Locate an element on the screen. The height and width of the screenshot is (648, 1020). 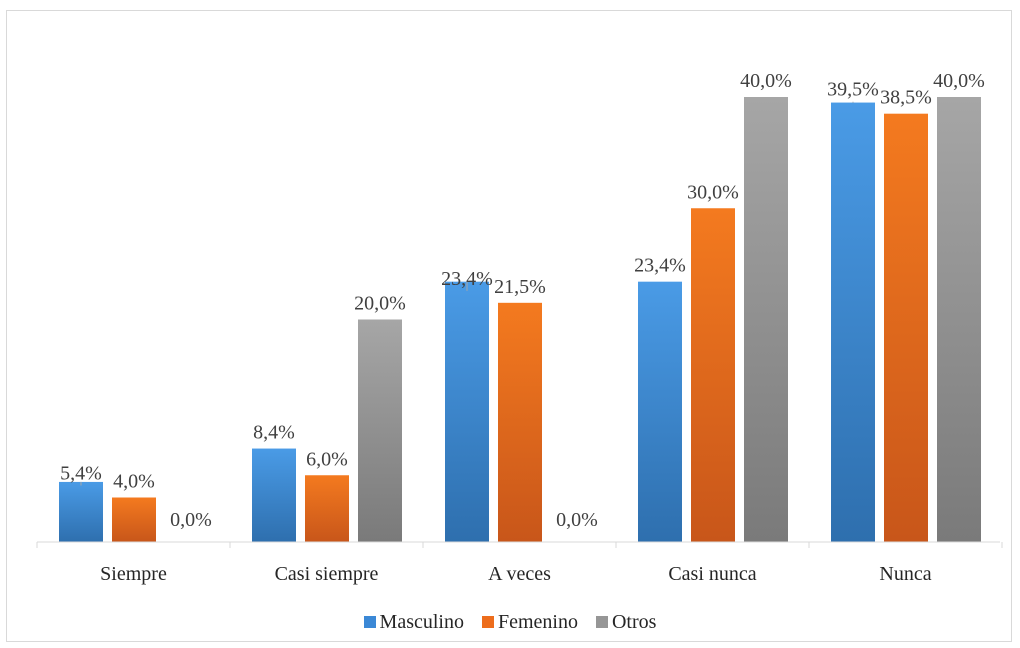
x-tick-label: Casi nunca is located at coordinates (712, 574).